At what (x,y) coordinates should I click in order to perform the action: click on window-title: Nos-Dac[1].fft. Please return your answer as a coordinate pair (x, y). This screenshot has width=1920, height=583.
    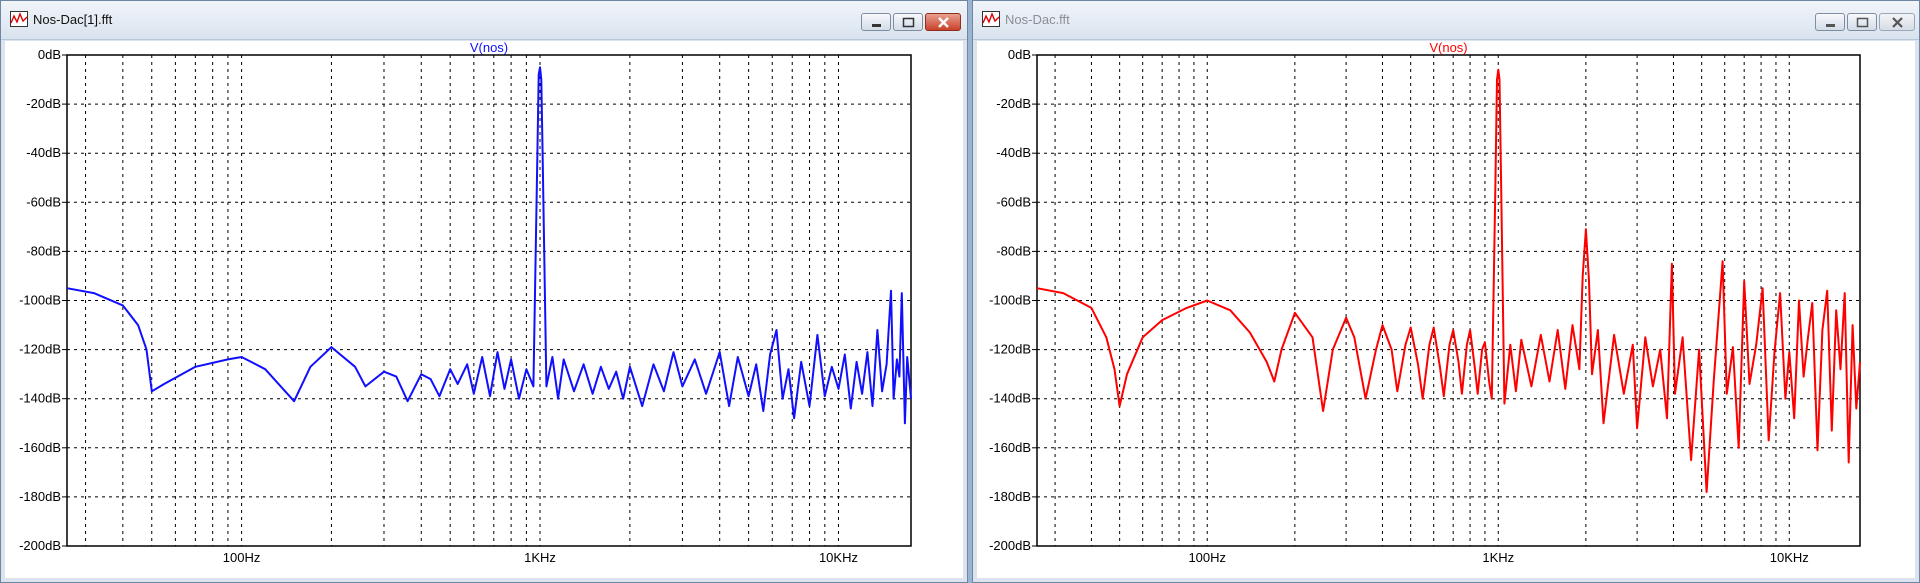
    Looking at the image, I should click on (73, 19).